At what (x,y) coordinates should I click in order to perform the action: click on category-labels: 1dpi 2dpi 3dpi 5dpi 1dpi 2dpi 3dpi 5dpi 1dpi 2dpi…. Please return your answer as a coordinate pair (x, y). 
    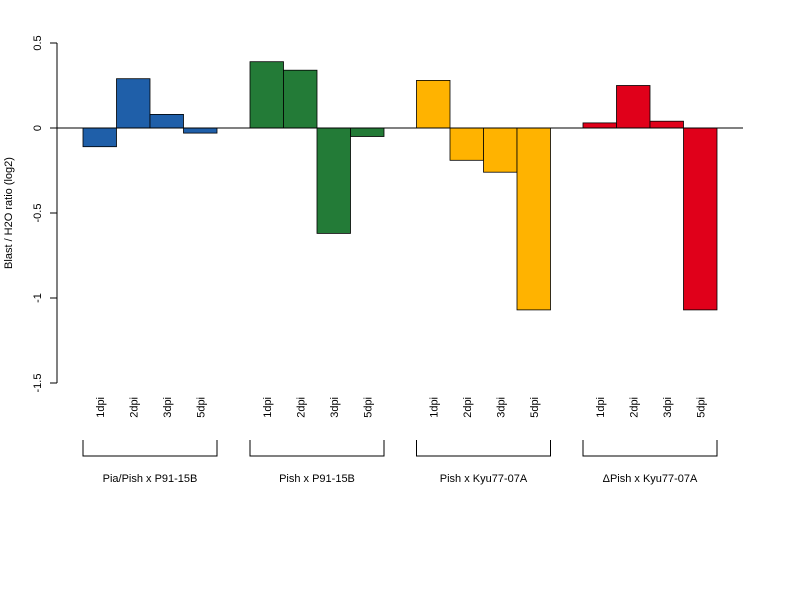
    Looking at the image, I should click on (401, 407).